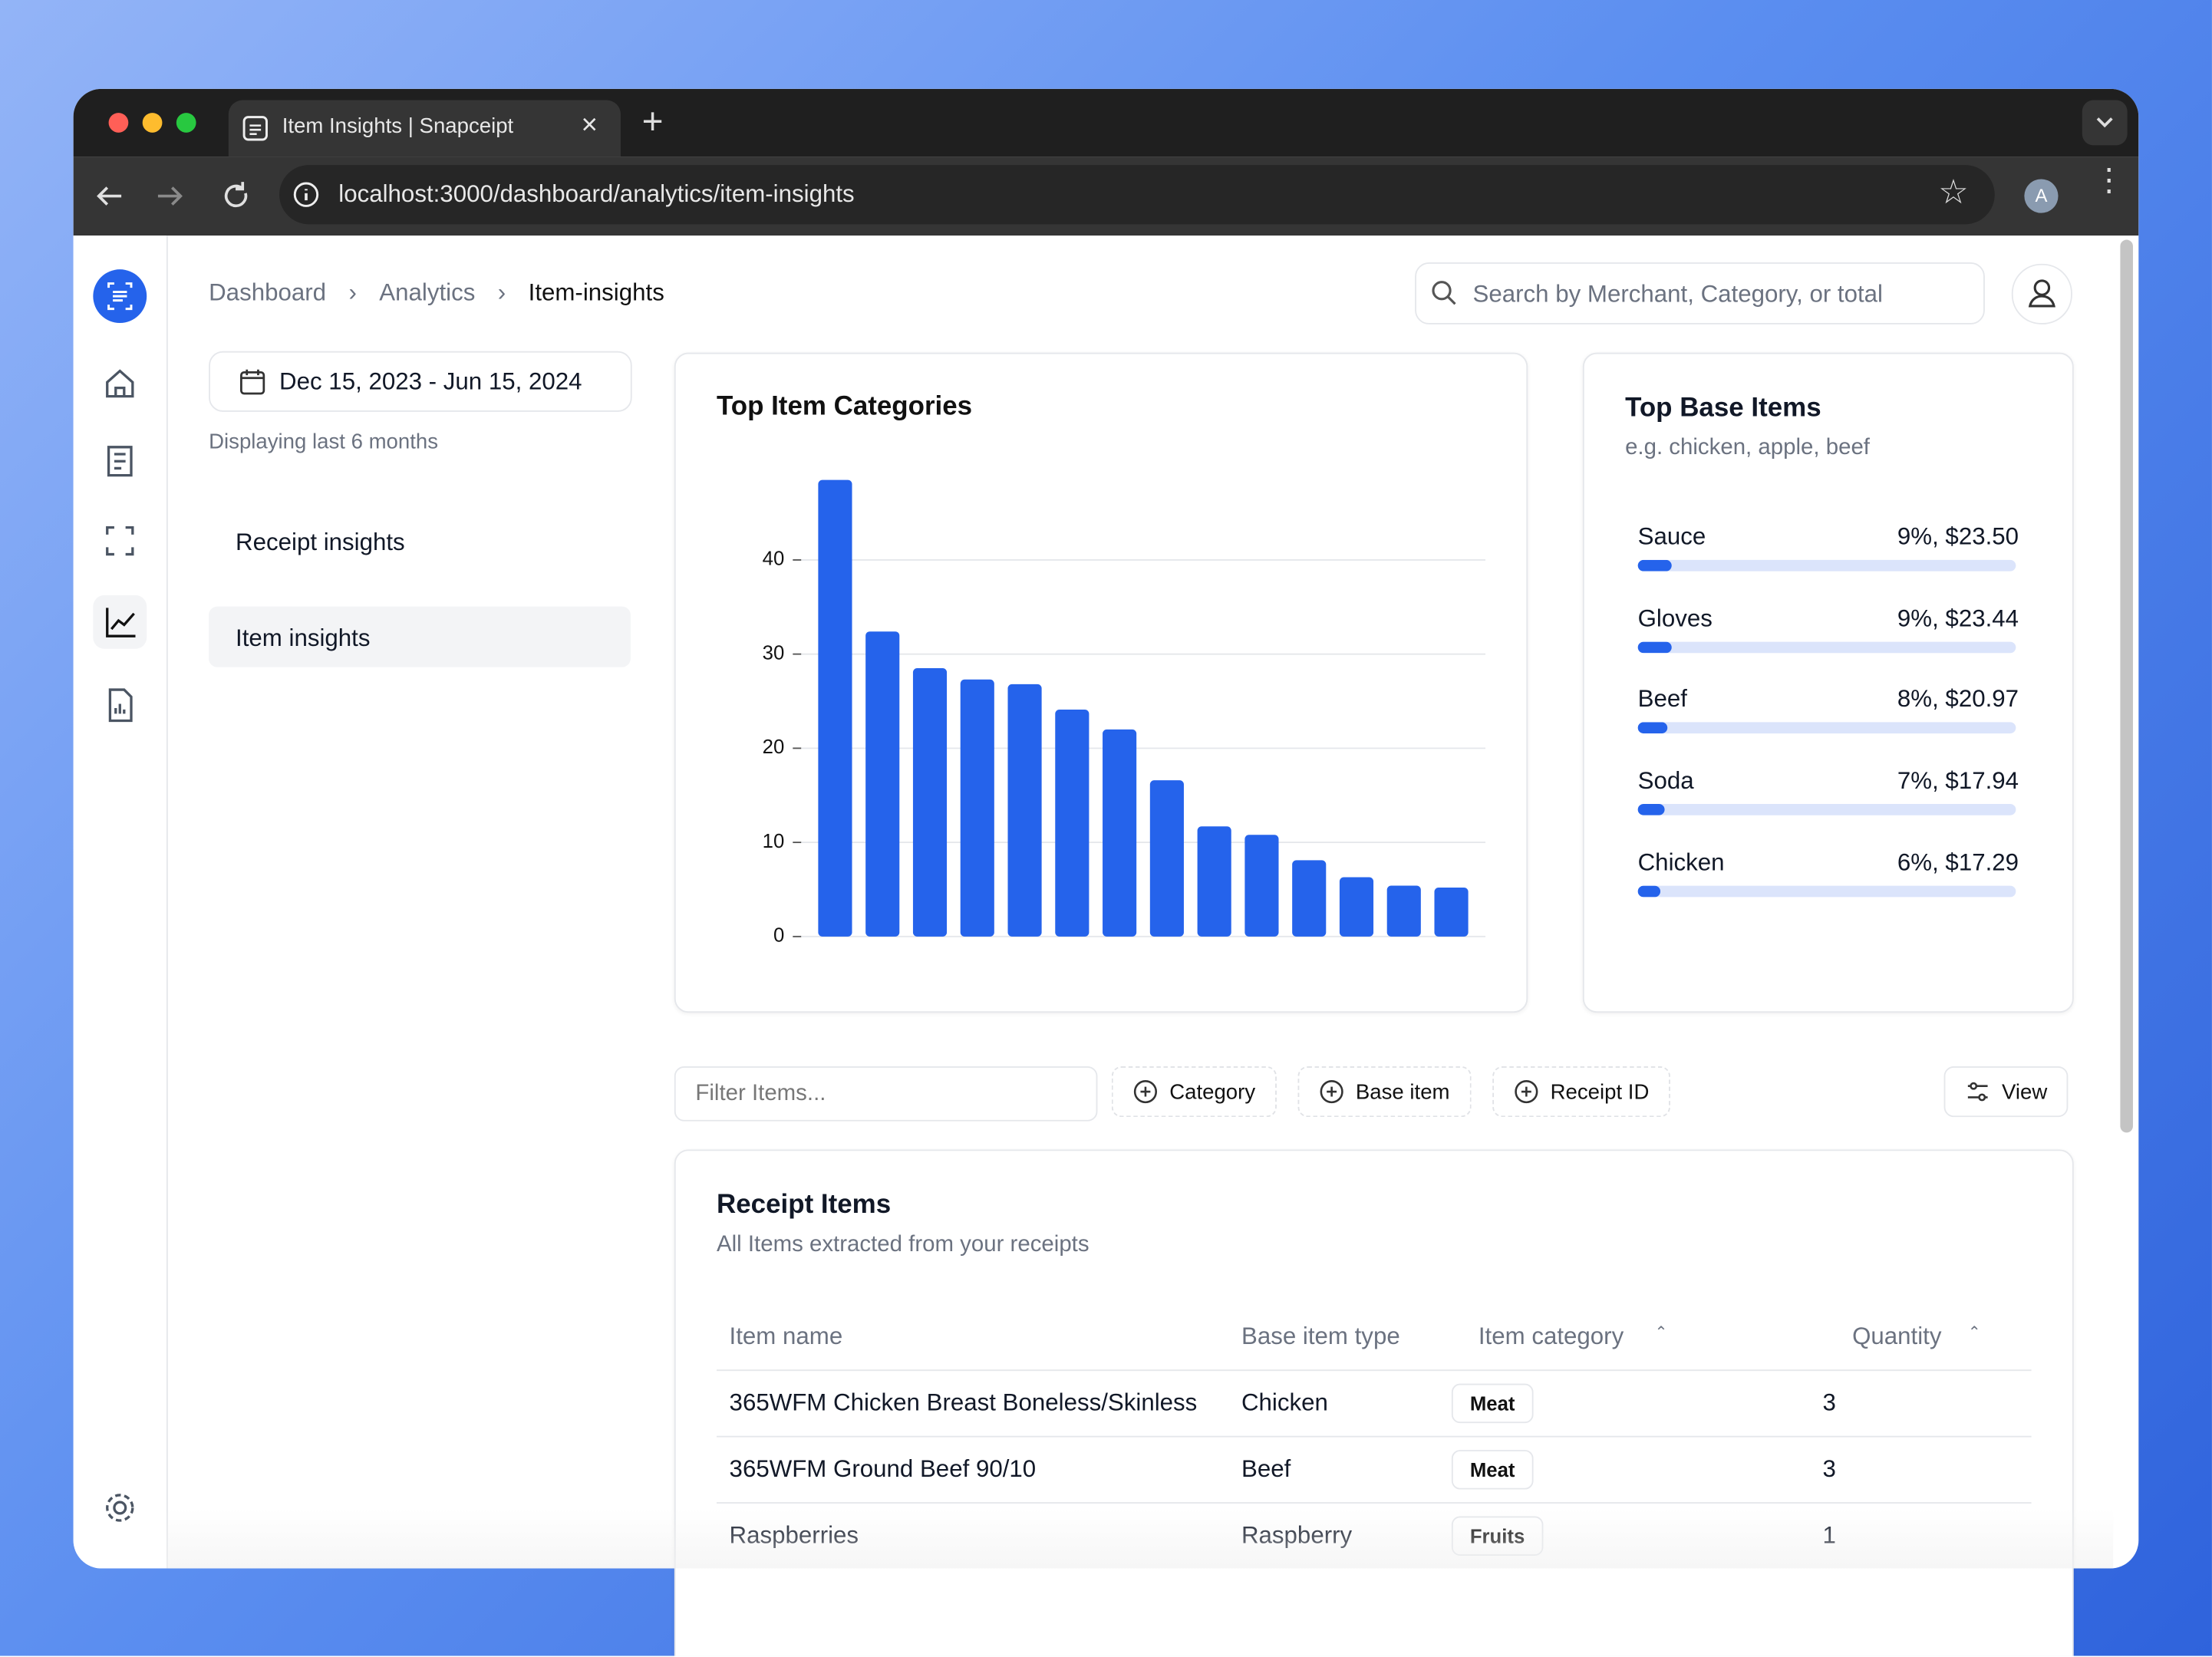 The width and height of the screenshot is (2212, 1657). What do you see at coordinates (1671, 537) in the screenshot?
I see `item-name: Sauce` at bounding box center [1671, 537].